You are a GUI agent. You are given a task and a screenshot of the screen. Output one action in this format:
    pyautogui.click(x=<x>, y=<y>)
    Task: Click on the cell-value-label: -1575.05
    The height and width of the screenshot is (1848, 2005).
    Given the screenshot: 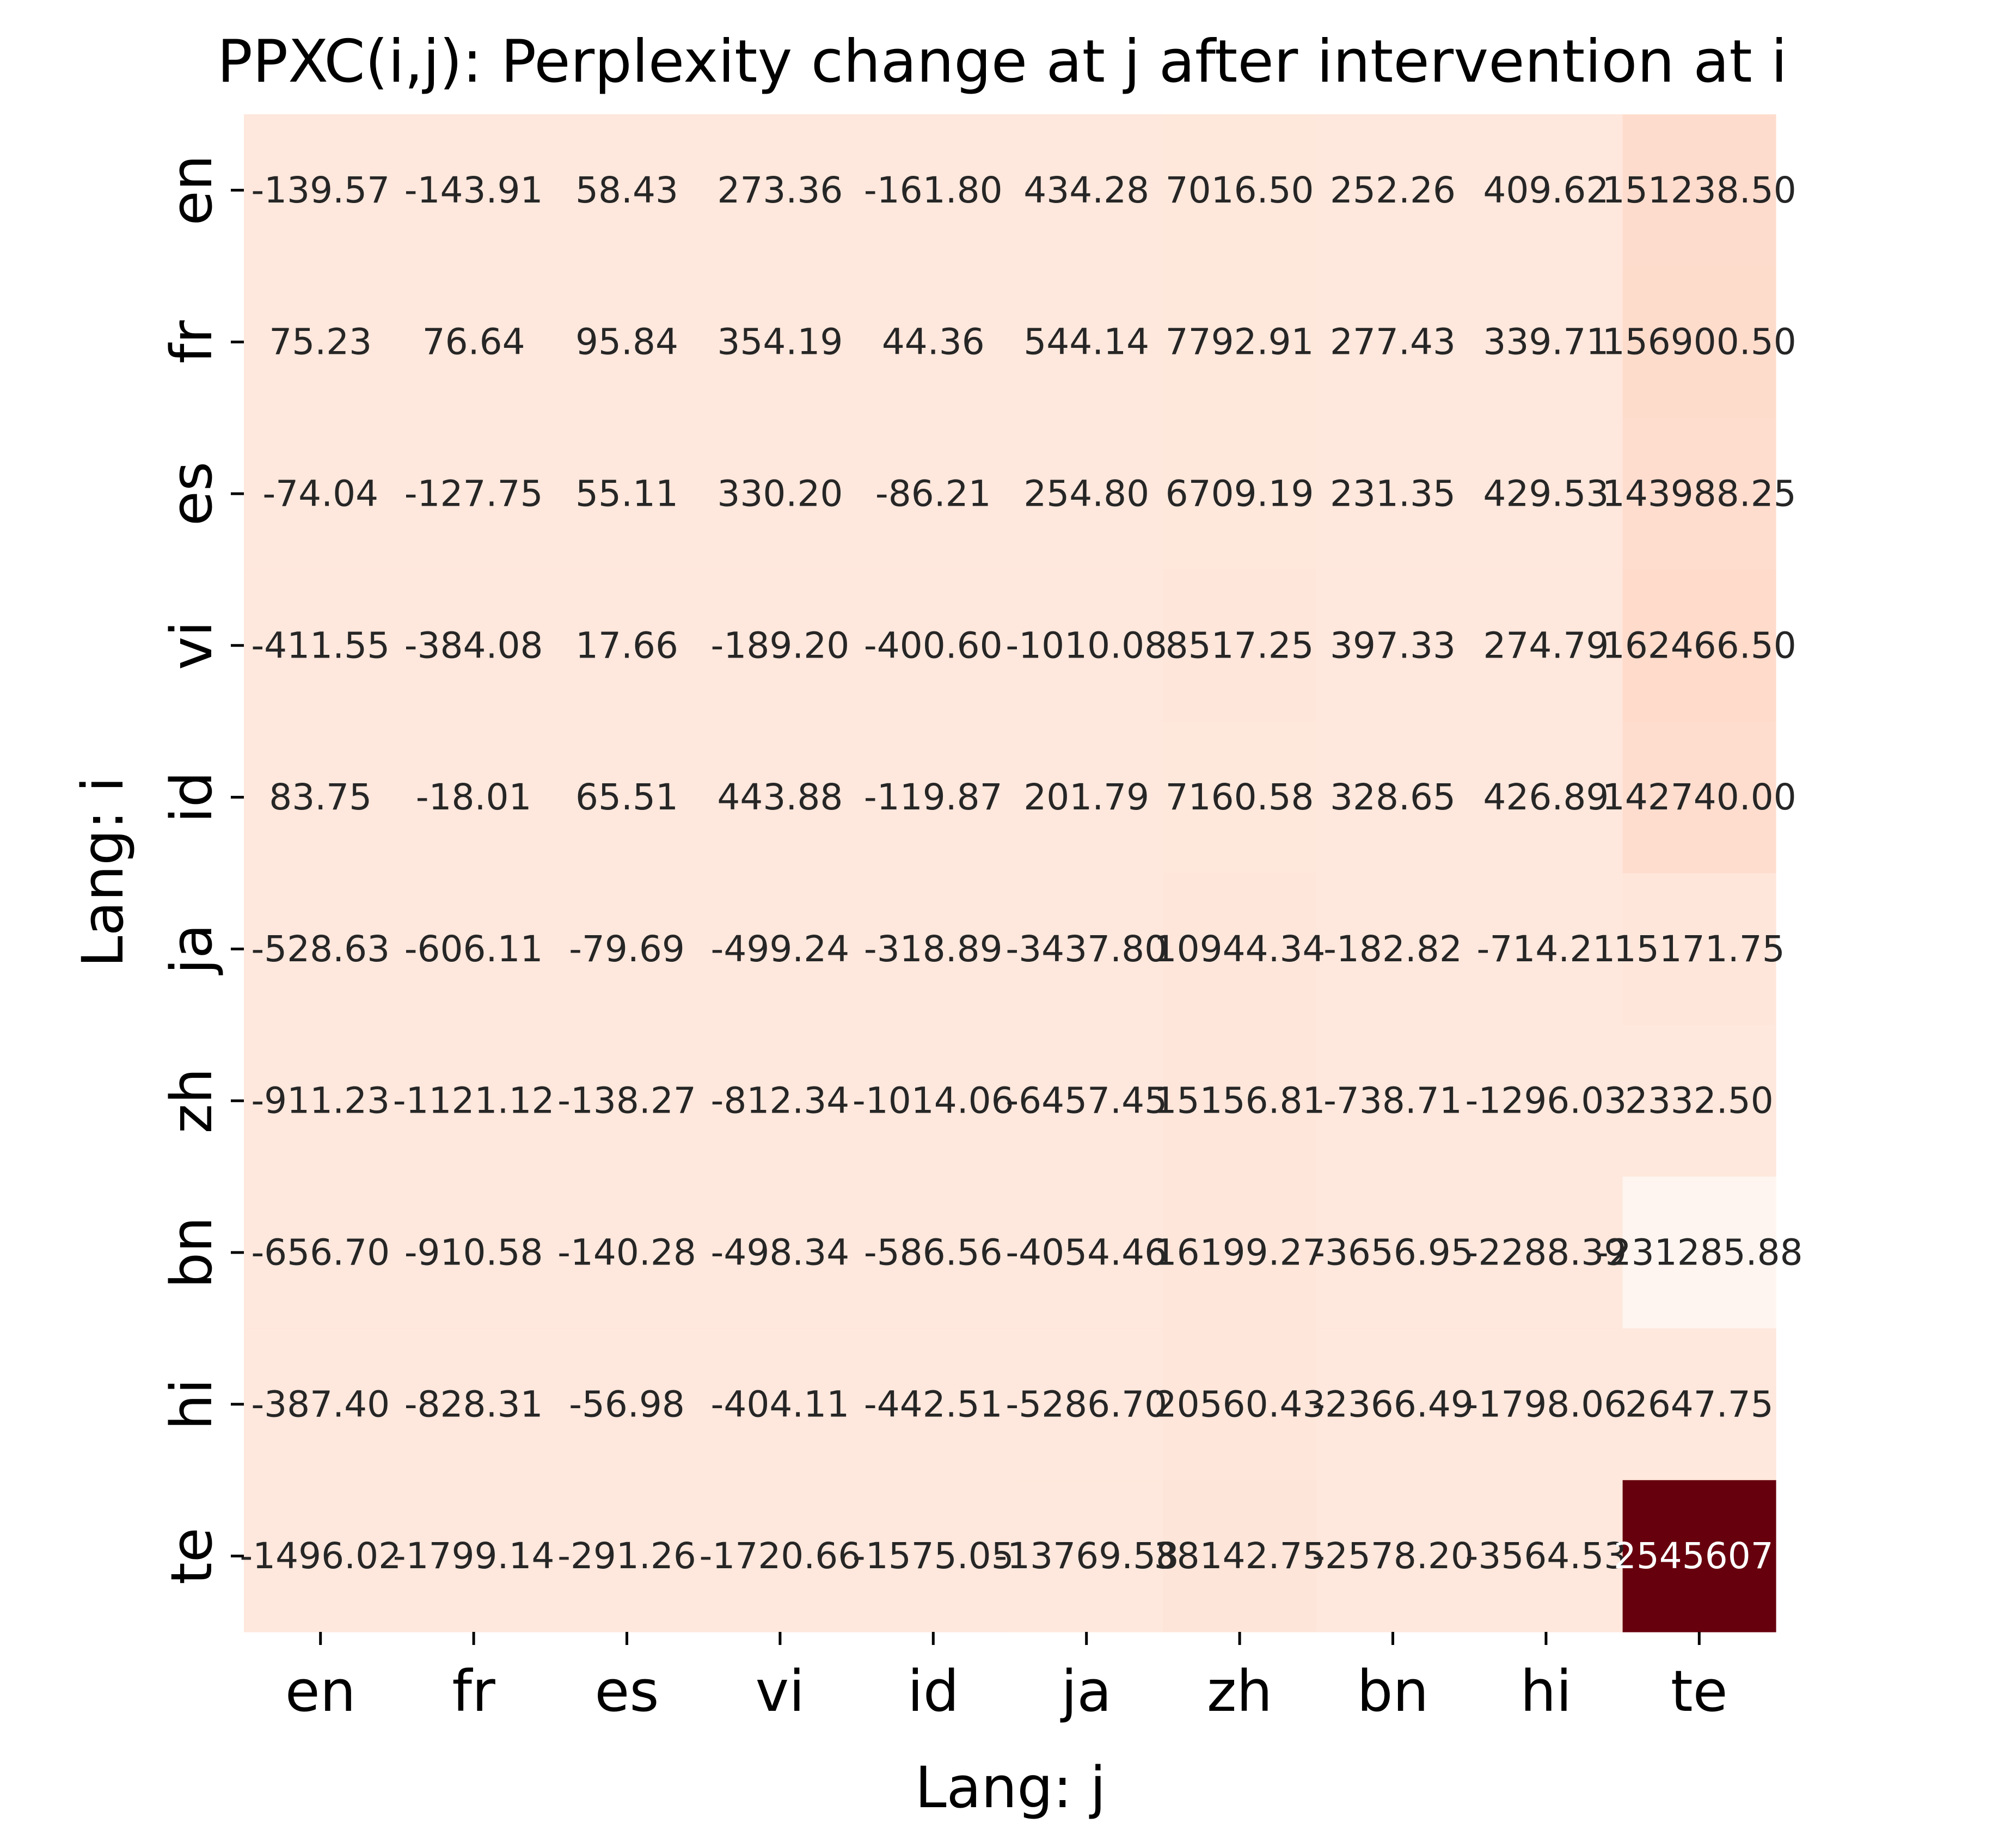 What is the action you would take?
    pyautogui.click(x=933, y=1556)
    